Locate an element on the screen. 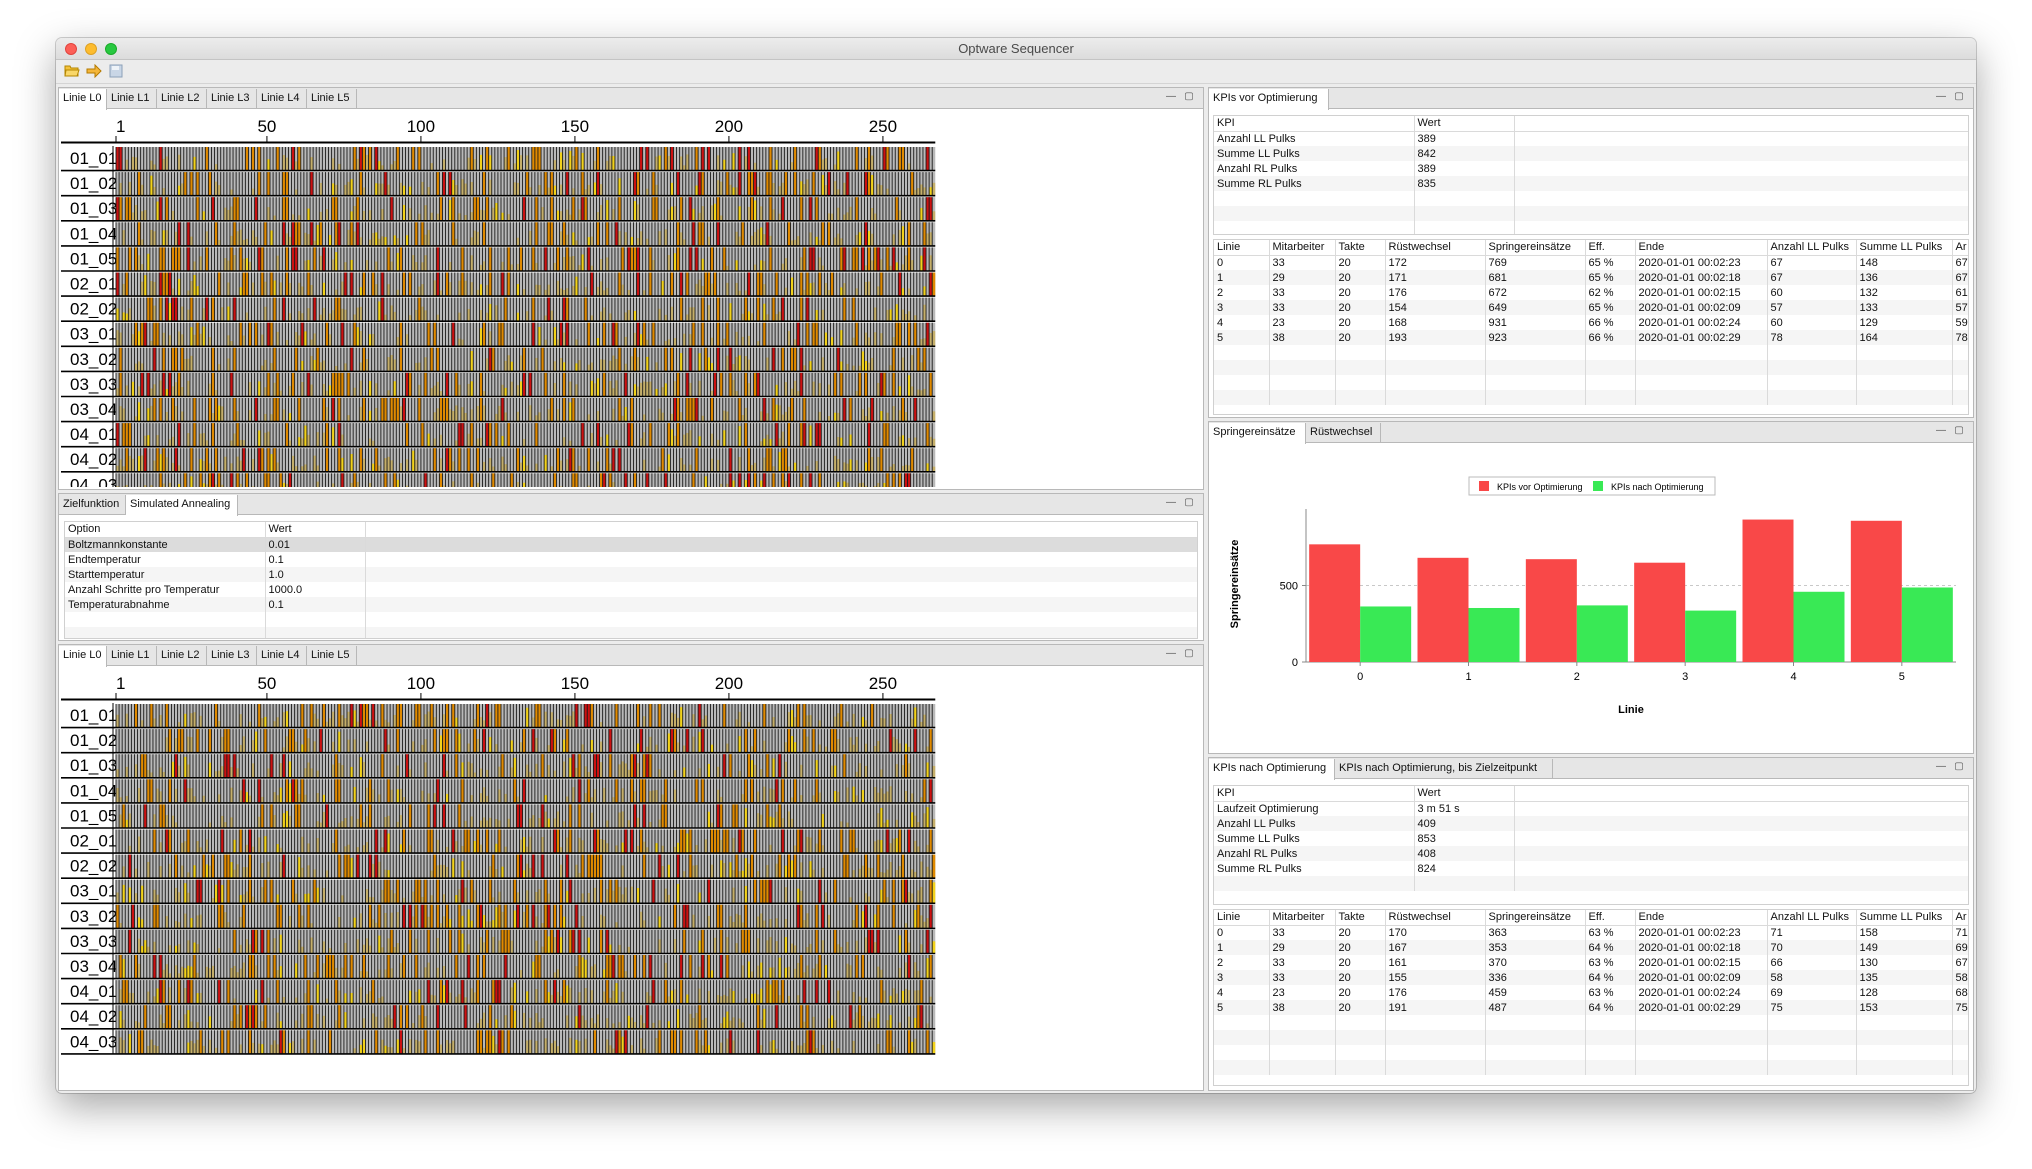 This screenshot has height=1169, width=2032. table-row: Boltzmannkonstante 0.01 is located at coordinates (631, 544).